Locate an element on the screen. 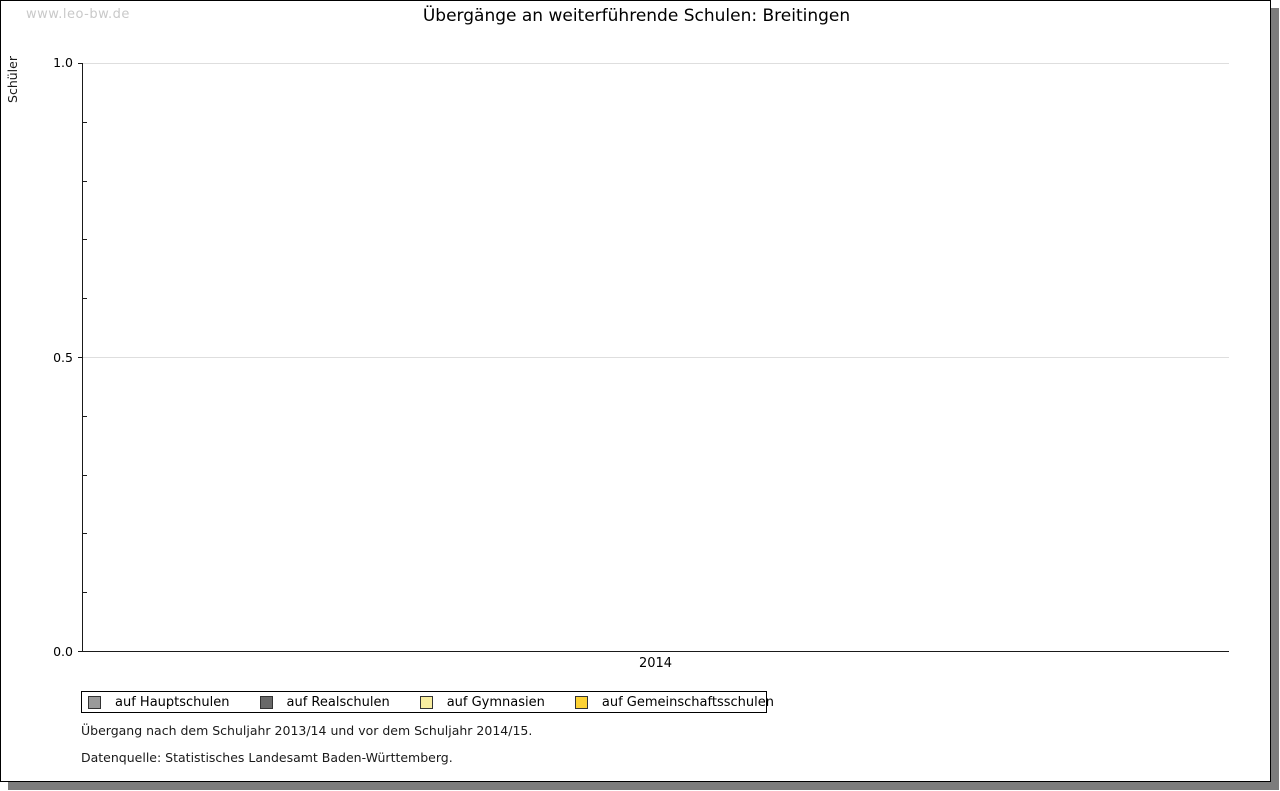 The width and height of the screenshot is (1280, 791). y-axis-tick-labels: 1.0 0.5 0.0 is located at coordinates (38, 357).